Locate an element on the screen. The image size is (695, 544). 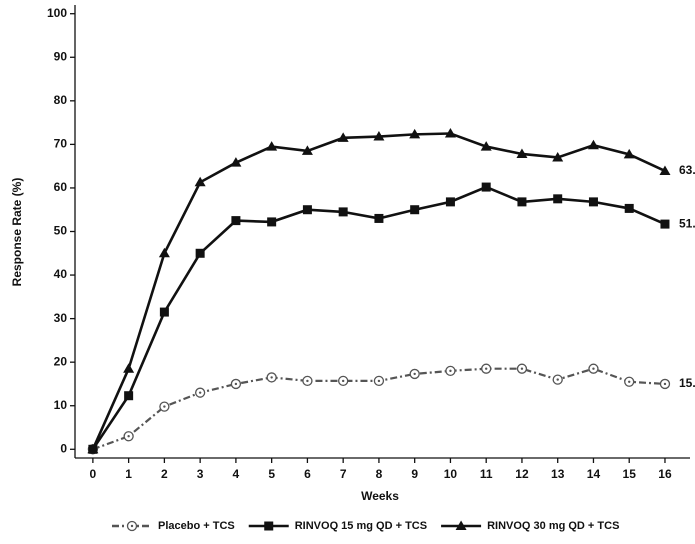
x-tick-label: 13 is located at coordinates (558, 474).